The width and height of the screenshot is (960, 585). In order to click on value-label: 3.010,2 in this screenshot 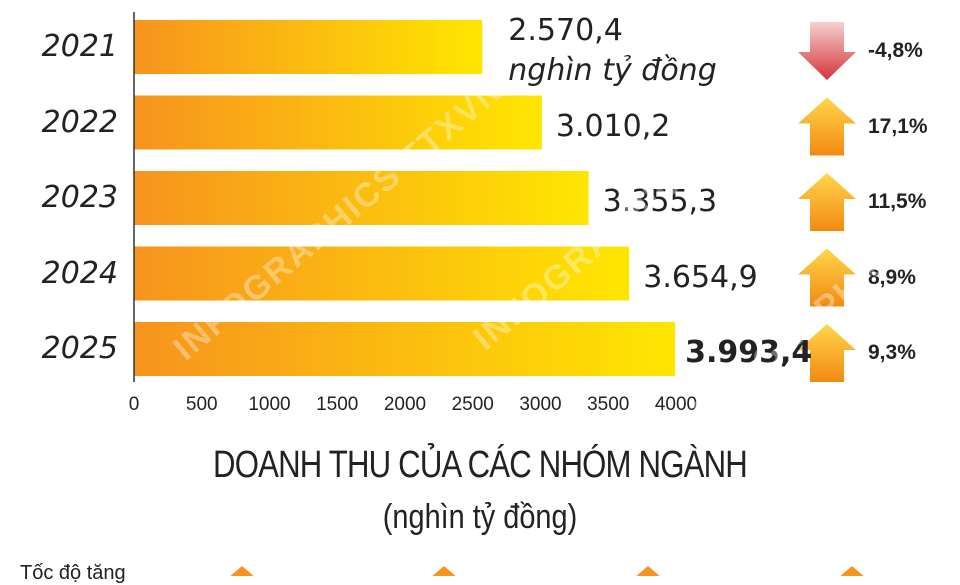, I will do `click(613, 126)`.